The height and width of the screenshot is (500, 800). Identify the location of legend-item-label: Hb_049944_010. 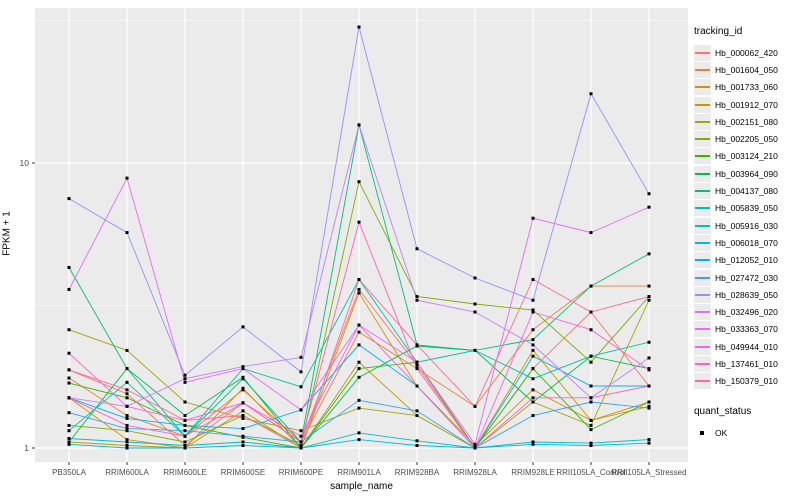
(746, 346).